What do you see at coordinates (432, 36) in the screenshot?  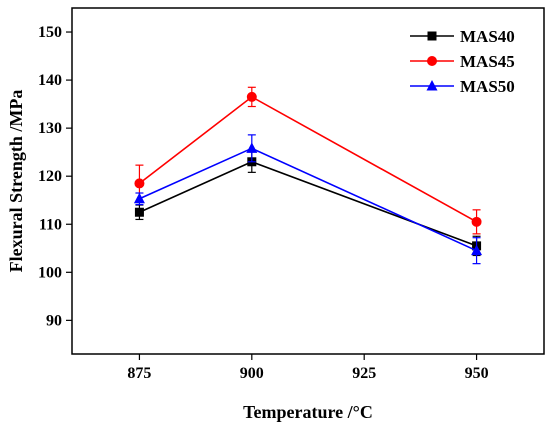 I see `legend-marker-mas40` at bounding box center [432, 36].